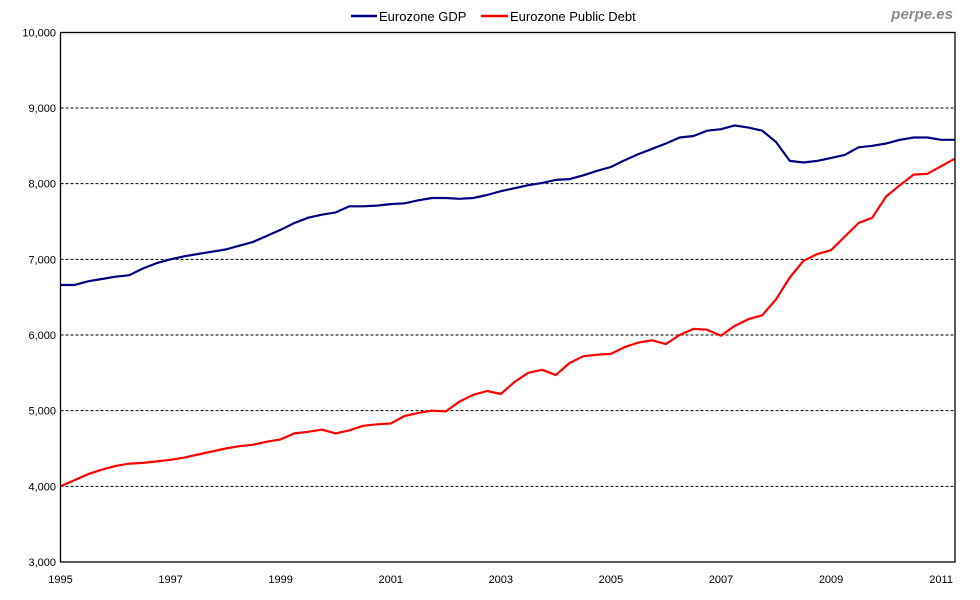 The width and height of the screenshot is (980, 600). I want to click on x-tick-label: 2001, so click(390, 580).